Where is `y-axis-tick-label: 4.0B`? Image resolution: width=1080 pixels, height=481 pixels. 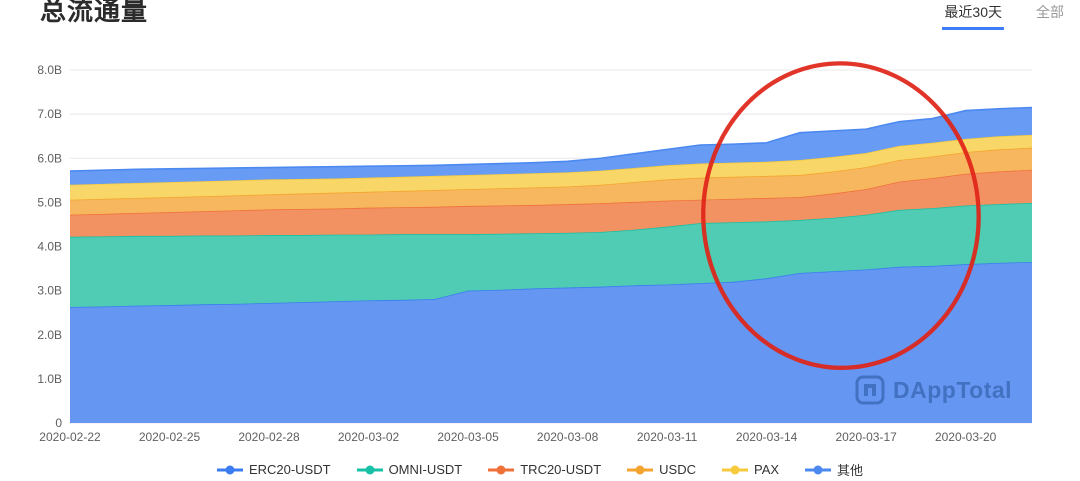
y-axis-tick-label: 4.0B is located at coordinates (49, 247).